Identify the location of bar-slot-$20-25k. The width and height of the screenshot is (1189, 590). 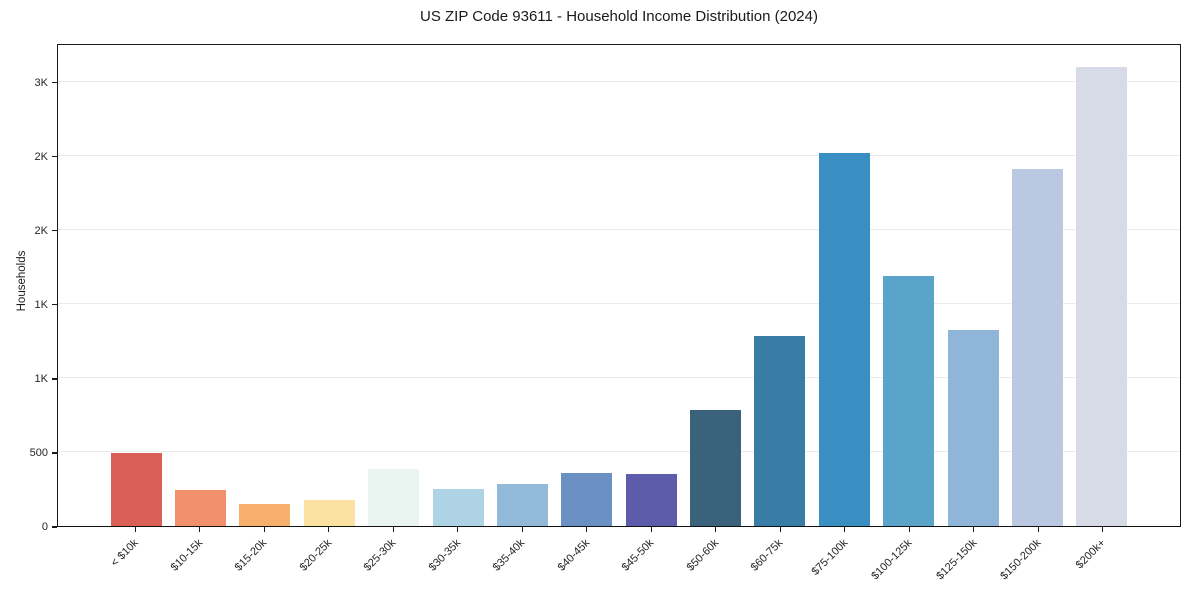
(329, 285).